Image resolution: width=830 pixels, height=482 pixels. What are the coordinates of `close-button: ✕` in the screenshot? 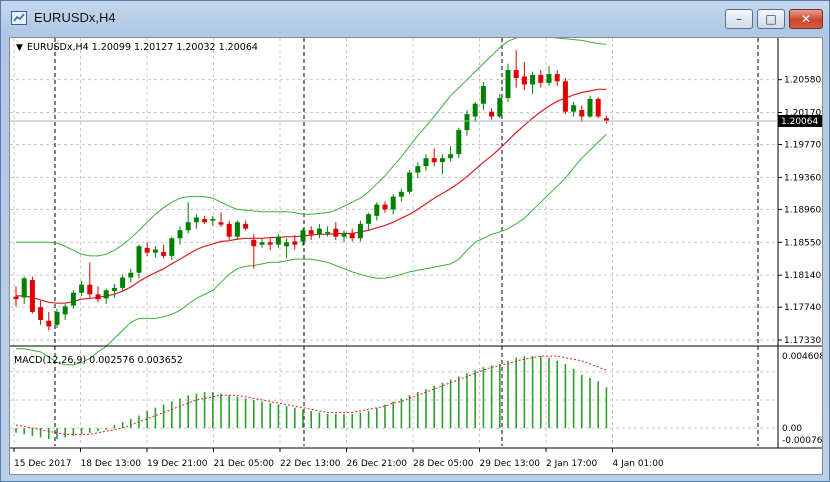 It's located at (806, 19).